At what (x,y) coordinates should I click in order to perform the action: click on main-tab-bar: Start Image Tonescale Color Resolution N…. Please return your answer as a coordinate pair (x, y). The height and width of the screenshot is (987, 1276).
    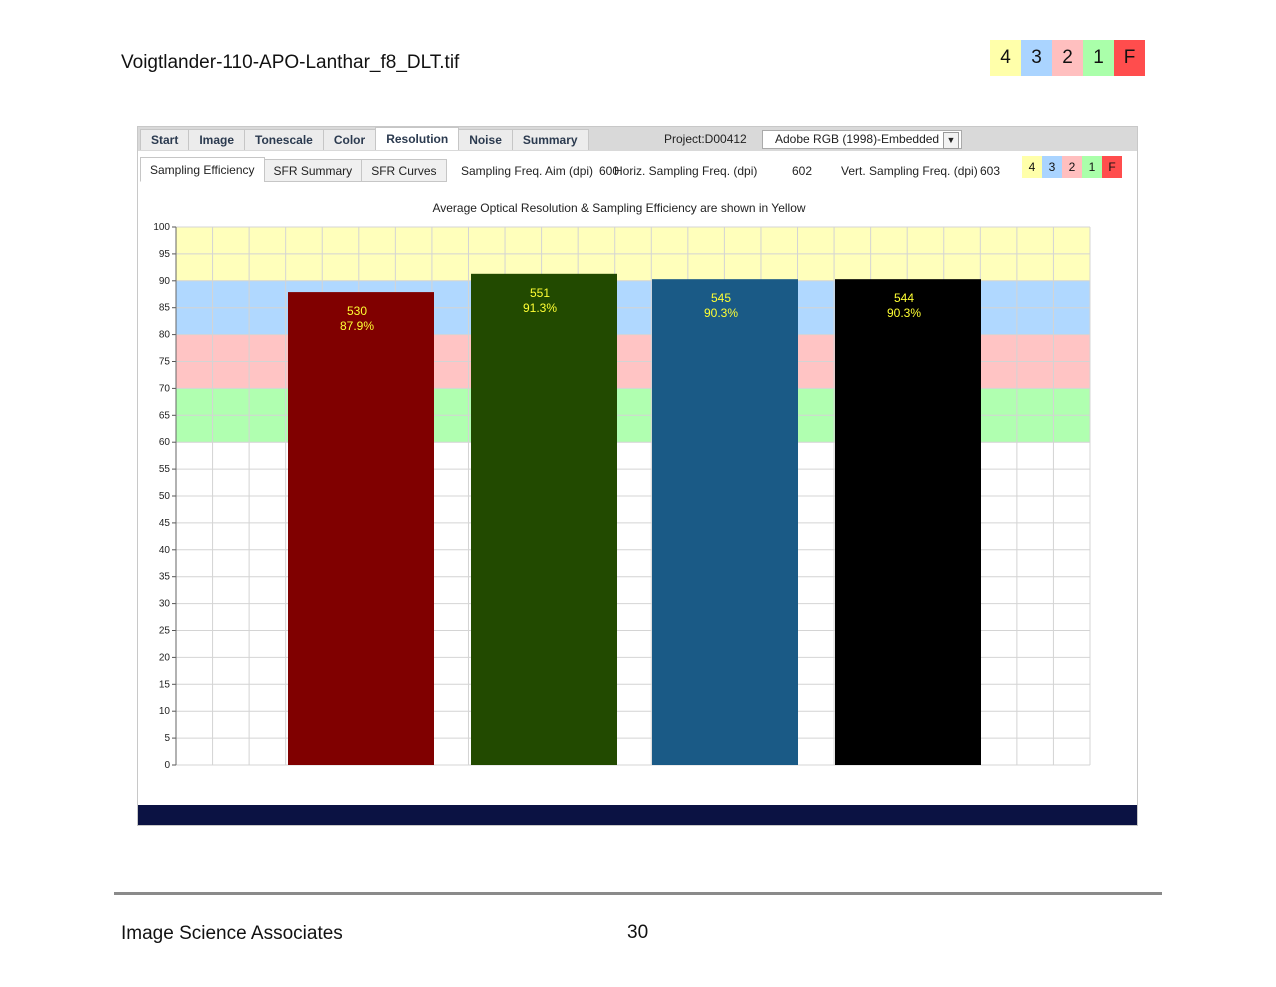
    Looking at the image, I should click on (637, 139).